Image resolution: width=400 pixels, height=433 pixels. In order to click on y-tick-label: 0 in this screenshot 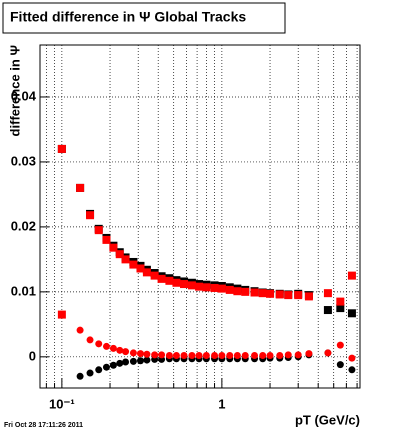, I will do `click(32, 355)`.